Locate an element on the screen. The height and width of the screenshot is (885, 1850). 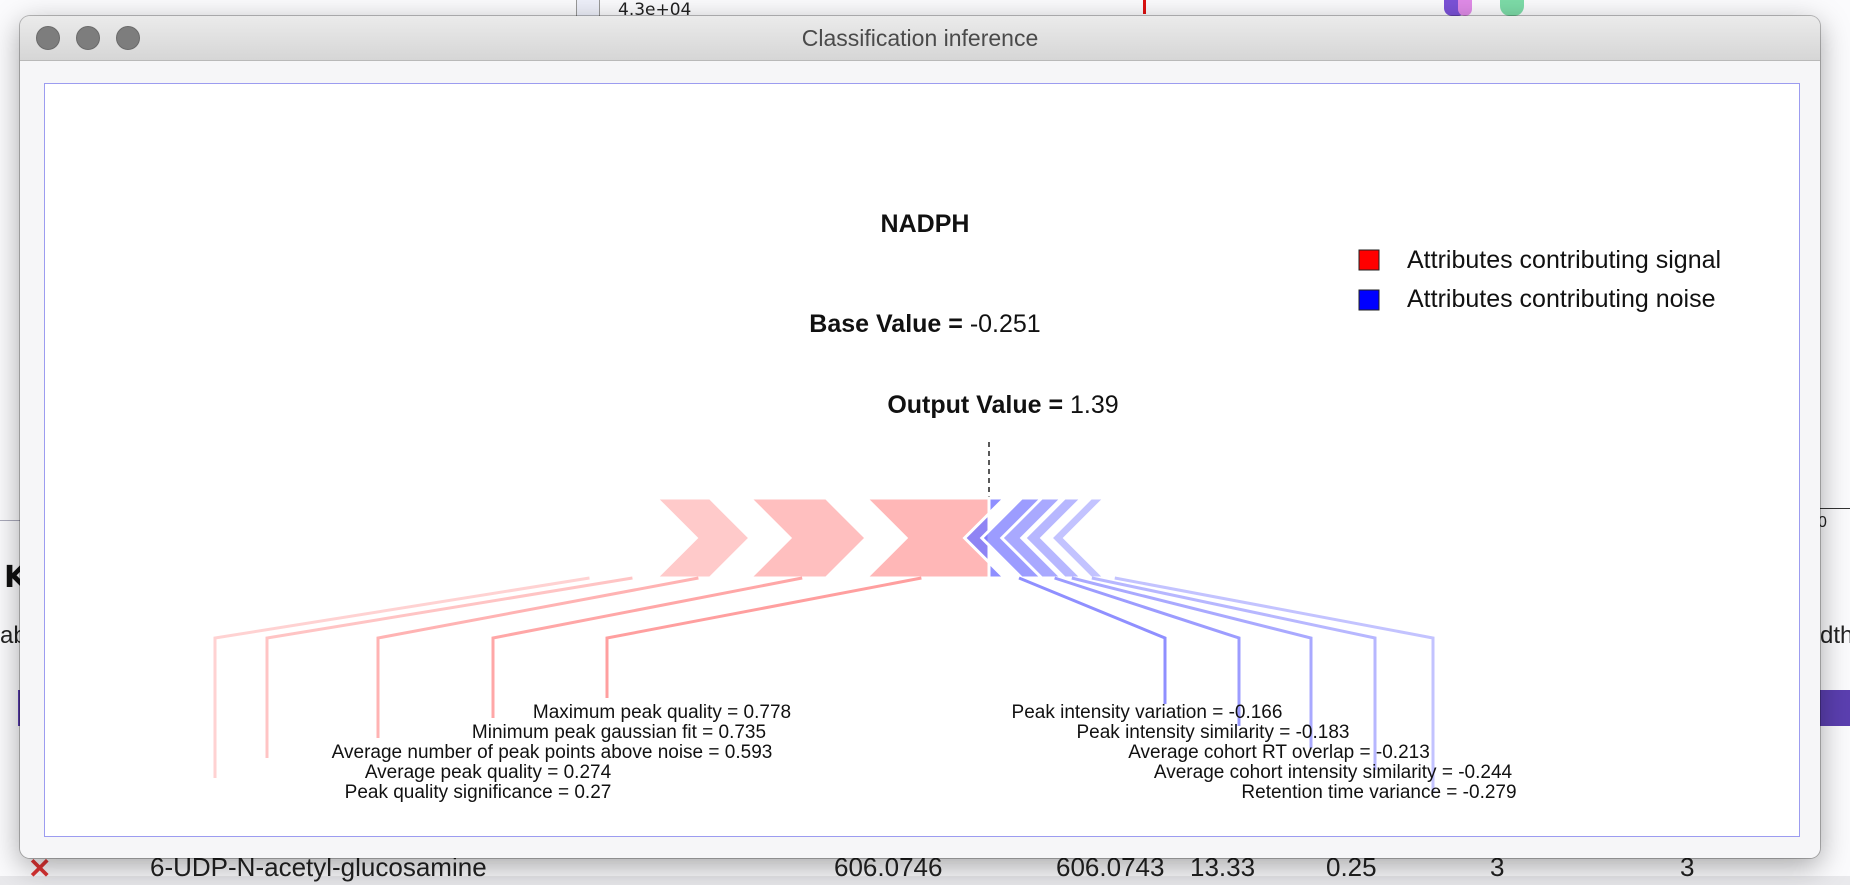
output-value-text: Output Value = 1.39 is located at coordinates (1002, 405).